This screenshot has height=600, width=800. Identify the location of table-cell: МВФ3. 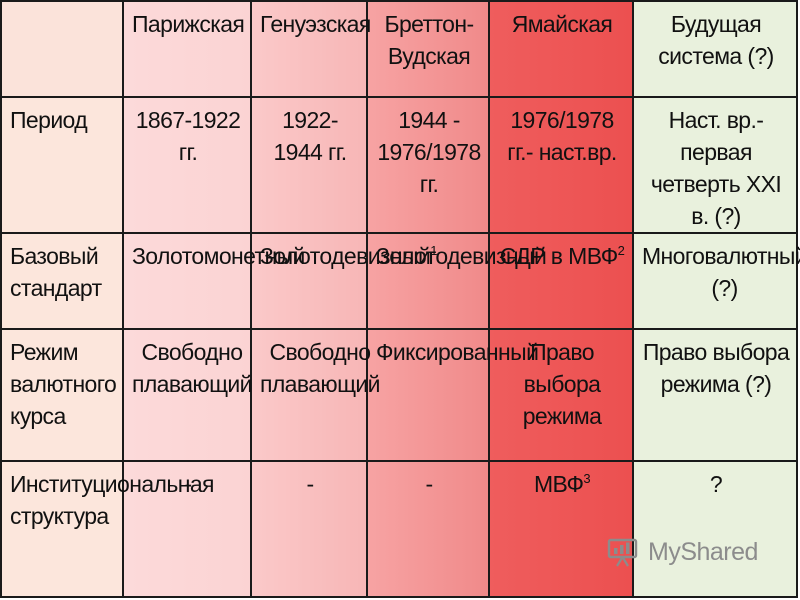
(561, 529).